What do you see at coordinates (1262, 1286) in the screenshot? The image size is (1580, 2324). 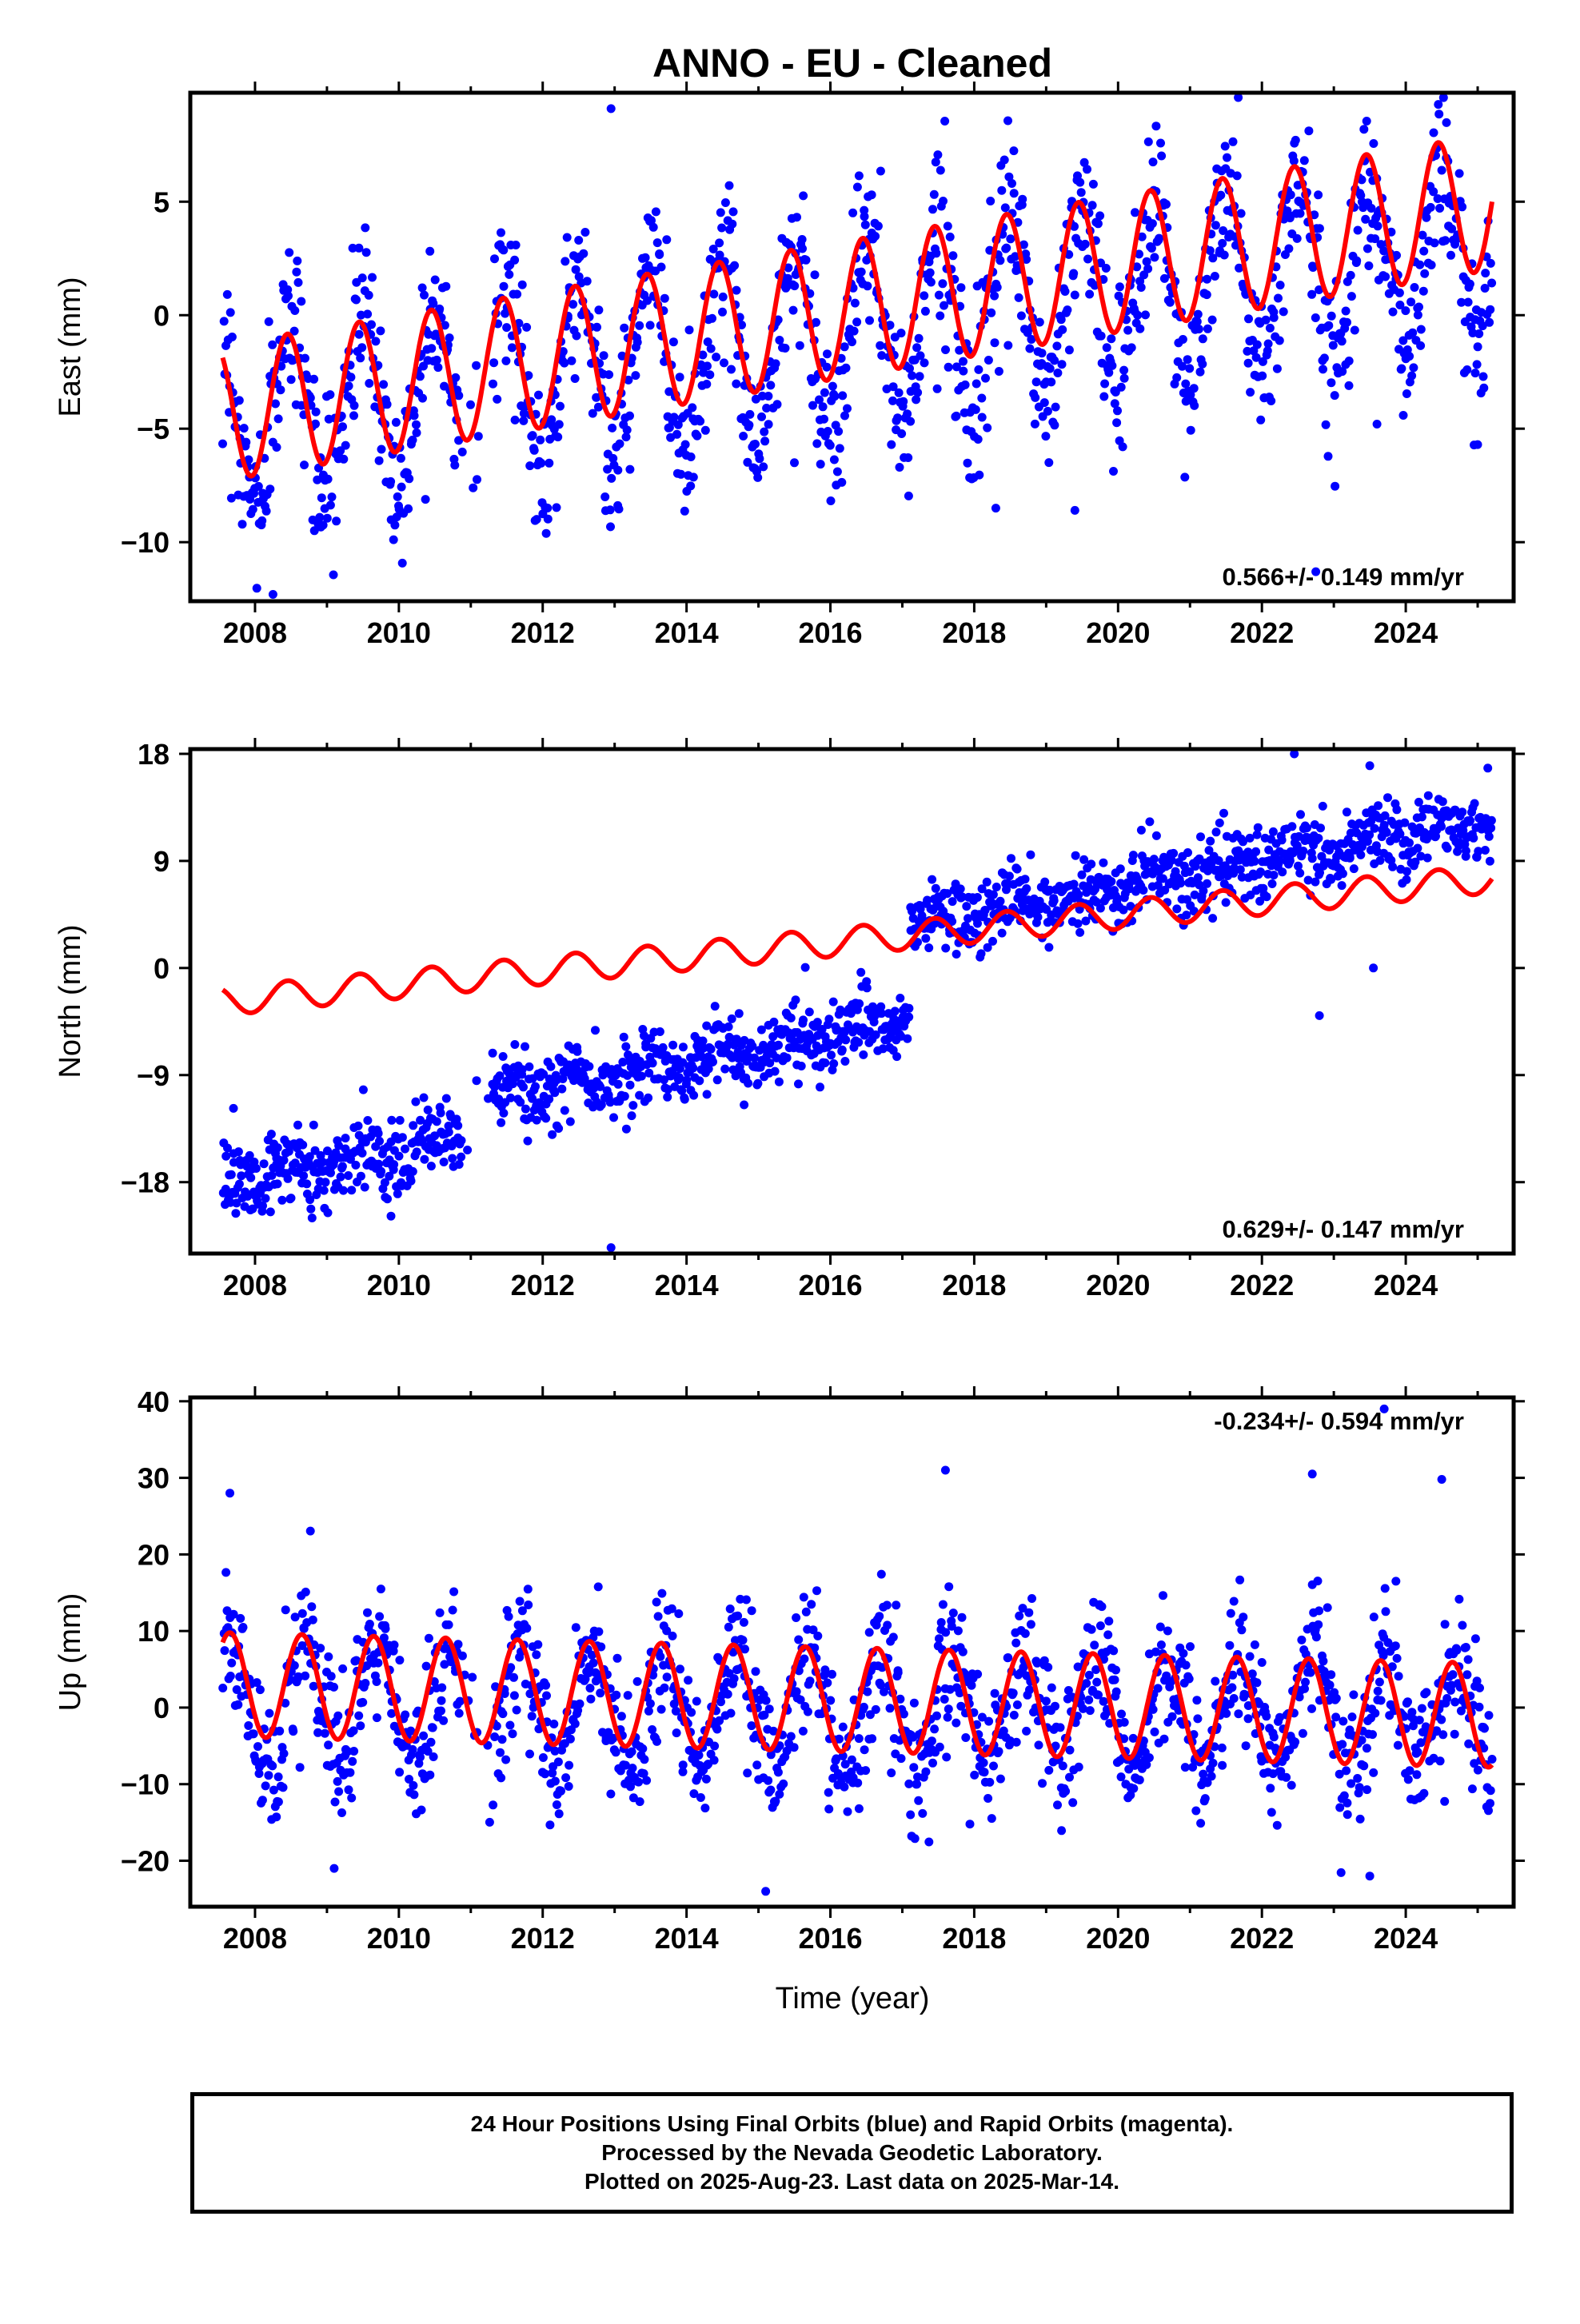 I see `x-tick-label: 2022` at bounding box center [1262, 1286].